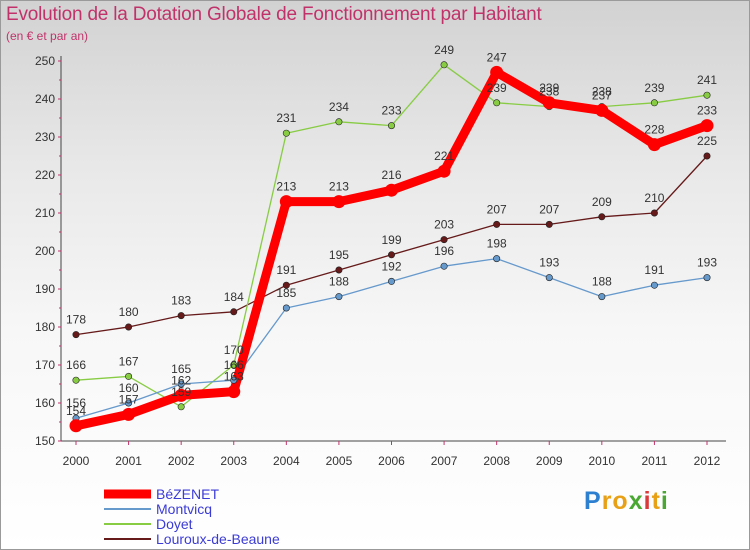  What do you see at coordinates (339, 187) in the screenshot?
I see `data-label: 213` at bounding box center [339, 187].